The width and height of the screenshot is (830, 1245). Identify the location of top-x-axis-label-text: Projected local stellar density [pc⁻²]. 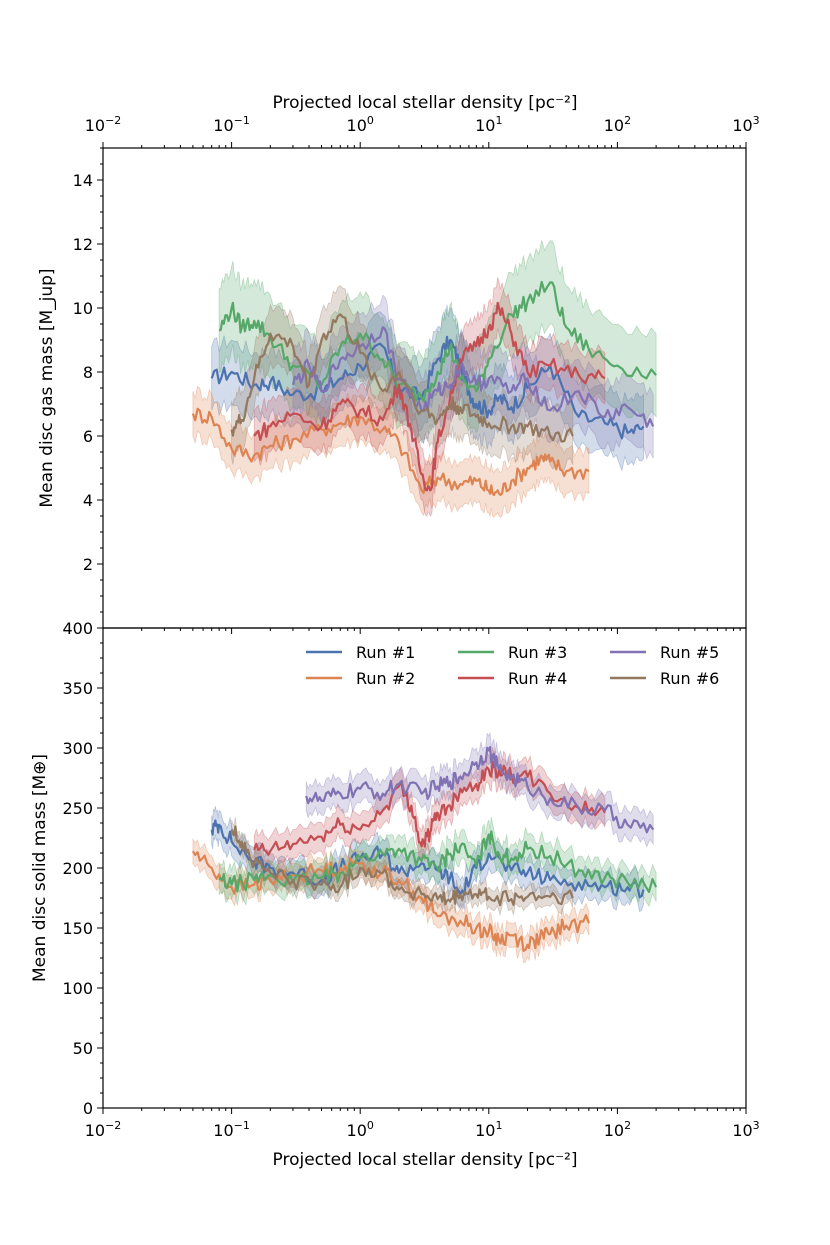
(425, 103).